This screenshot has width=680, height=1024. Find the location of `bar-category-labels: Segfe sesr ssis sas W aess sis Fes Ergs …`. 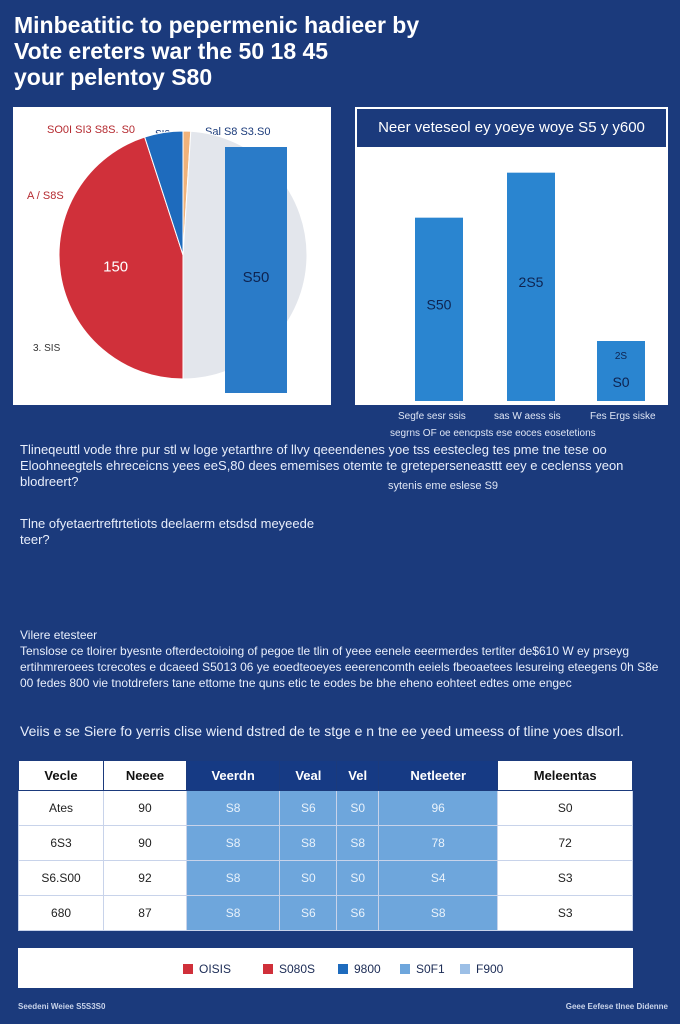

bar-category-labels: Segfe sesr ssis sas W aess sis Fes Ergs … is located at coordinates (525, 425).